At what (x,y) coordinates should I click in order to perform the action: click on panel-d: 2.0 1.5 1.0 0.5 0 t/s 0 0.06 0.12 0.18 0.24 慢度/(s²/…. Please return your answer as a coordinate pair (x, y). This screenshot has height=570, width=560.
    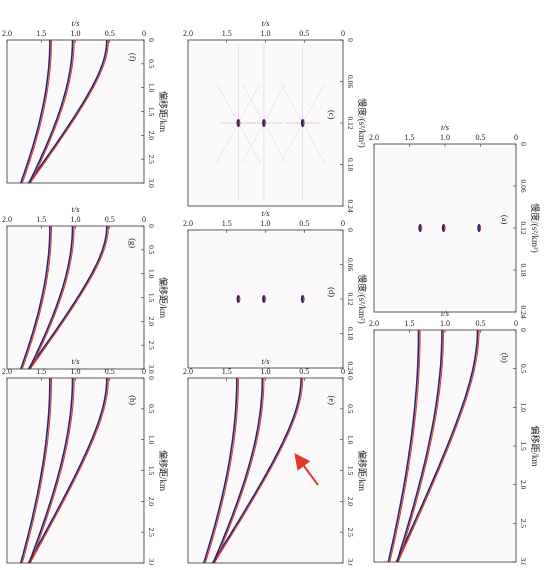
    Looking at the image, I should click on (275, 291).